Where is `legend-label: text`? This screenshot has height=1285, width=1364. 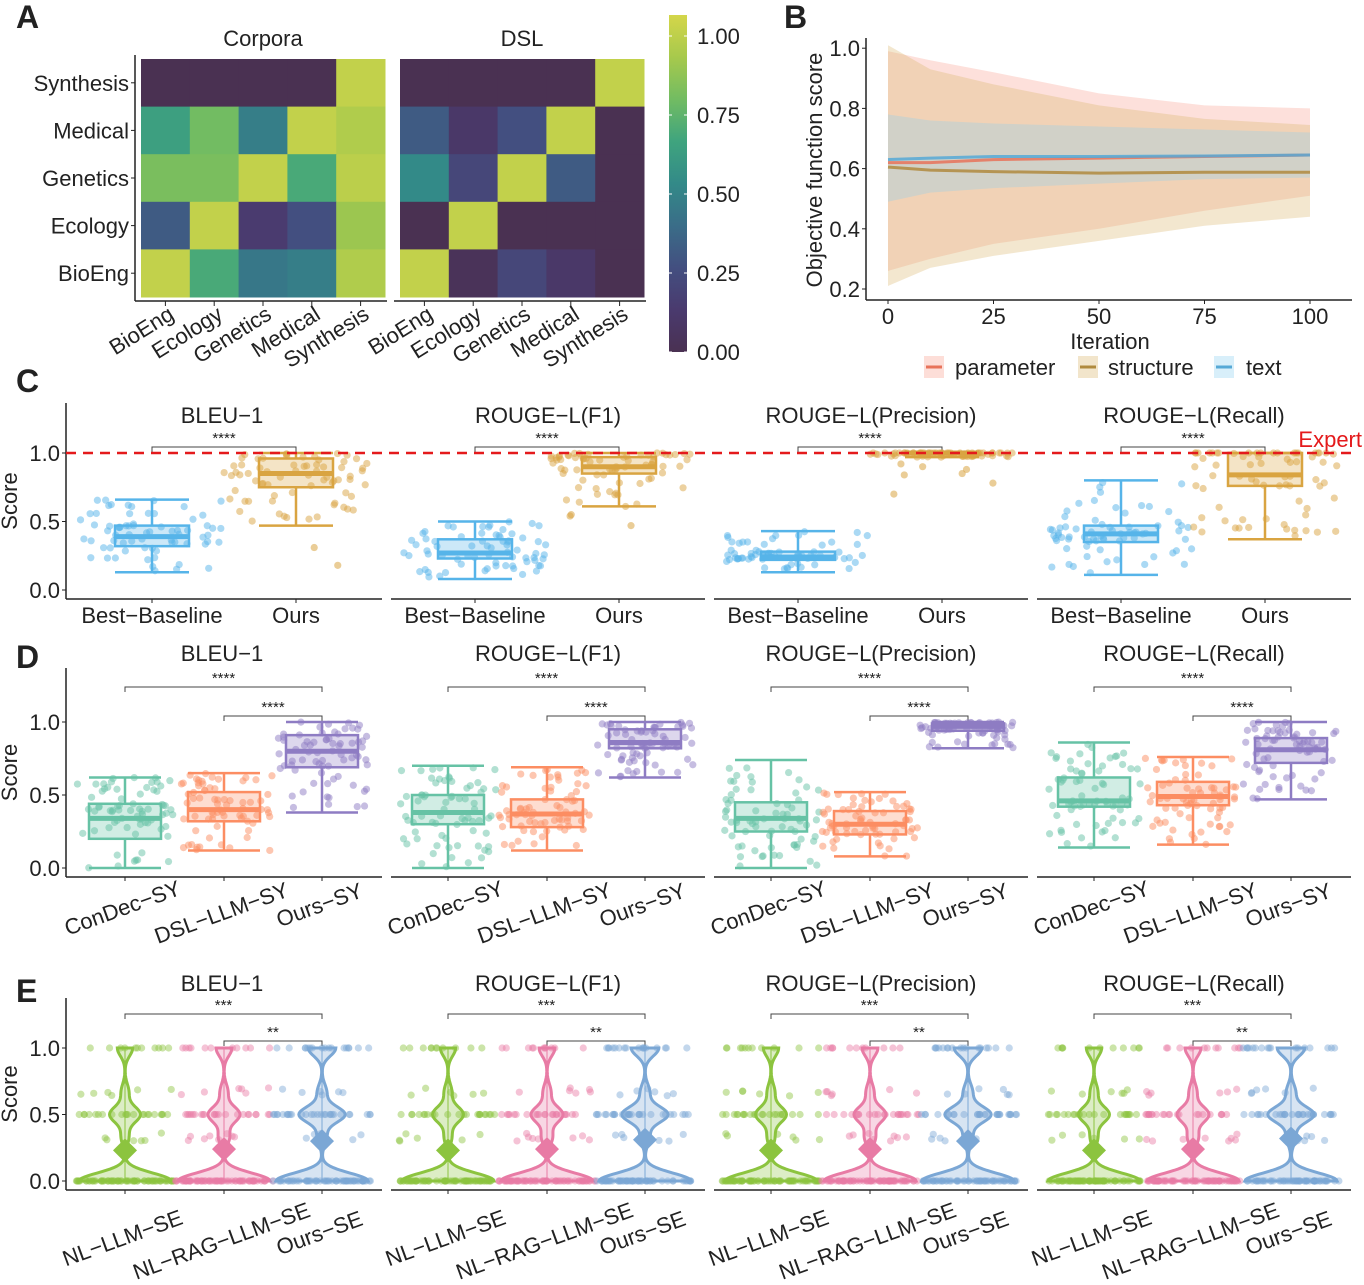 legend-label: text is located at coordinates (1263, 367).